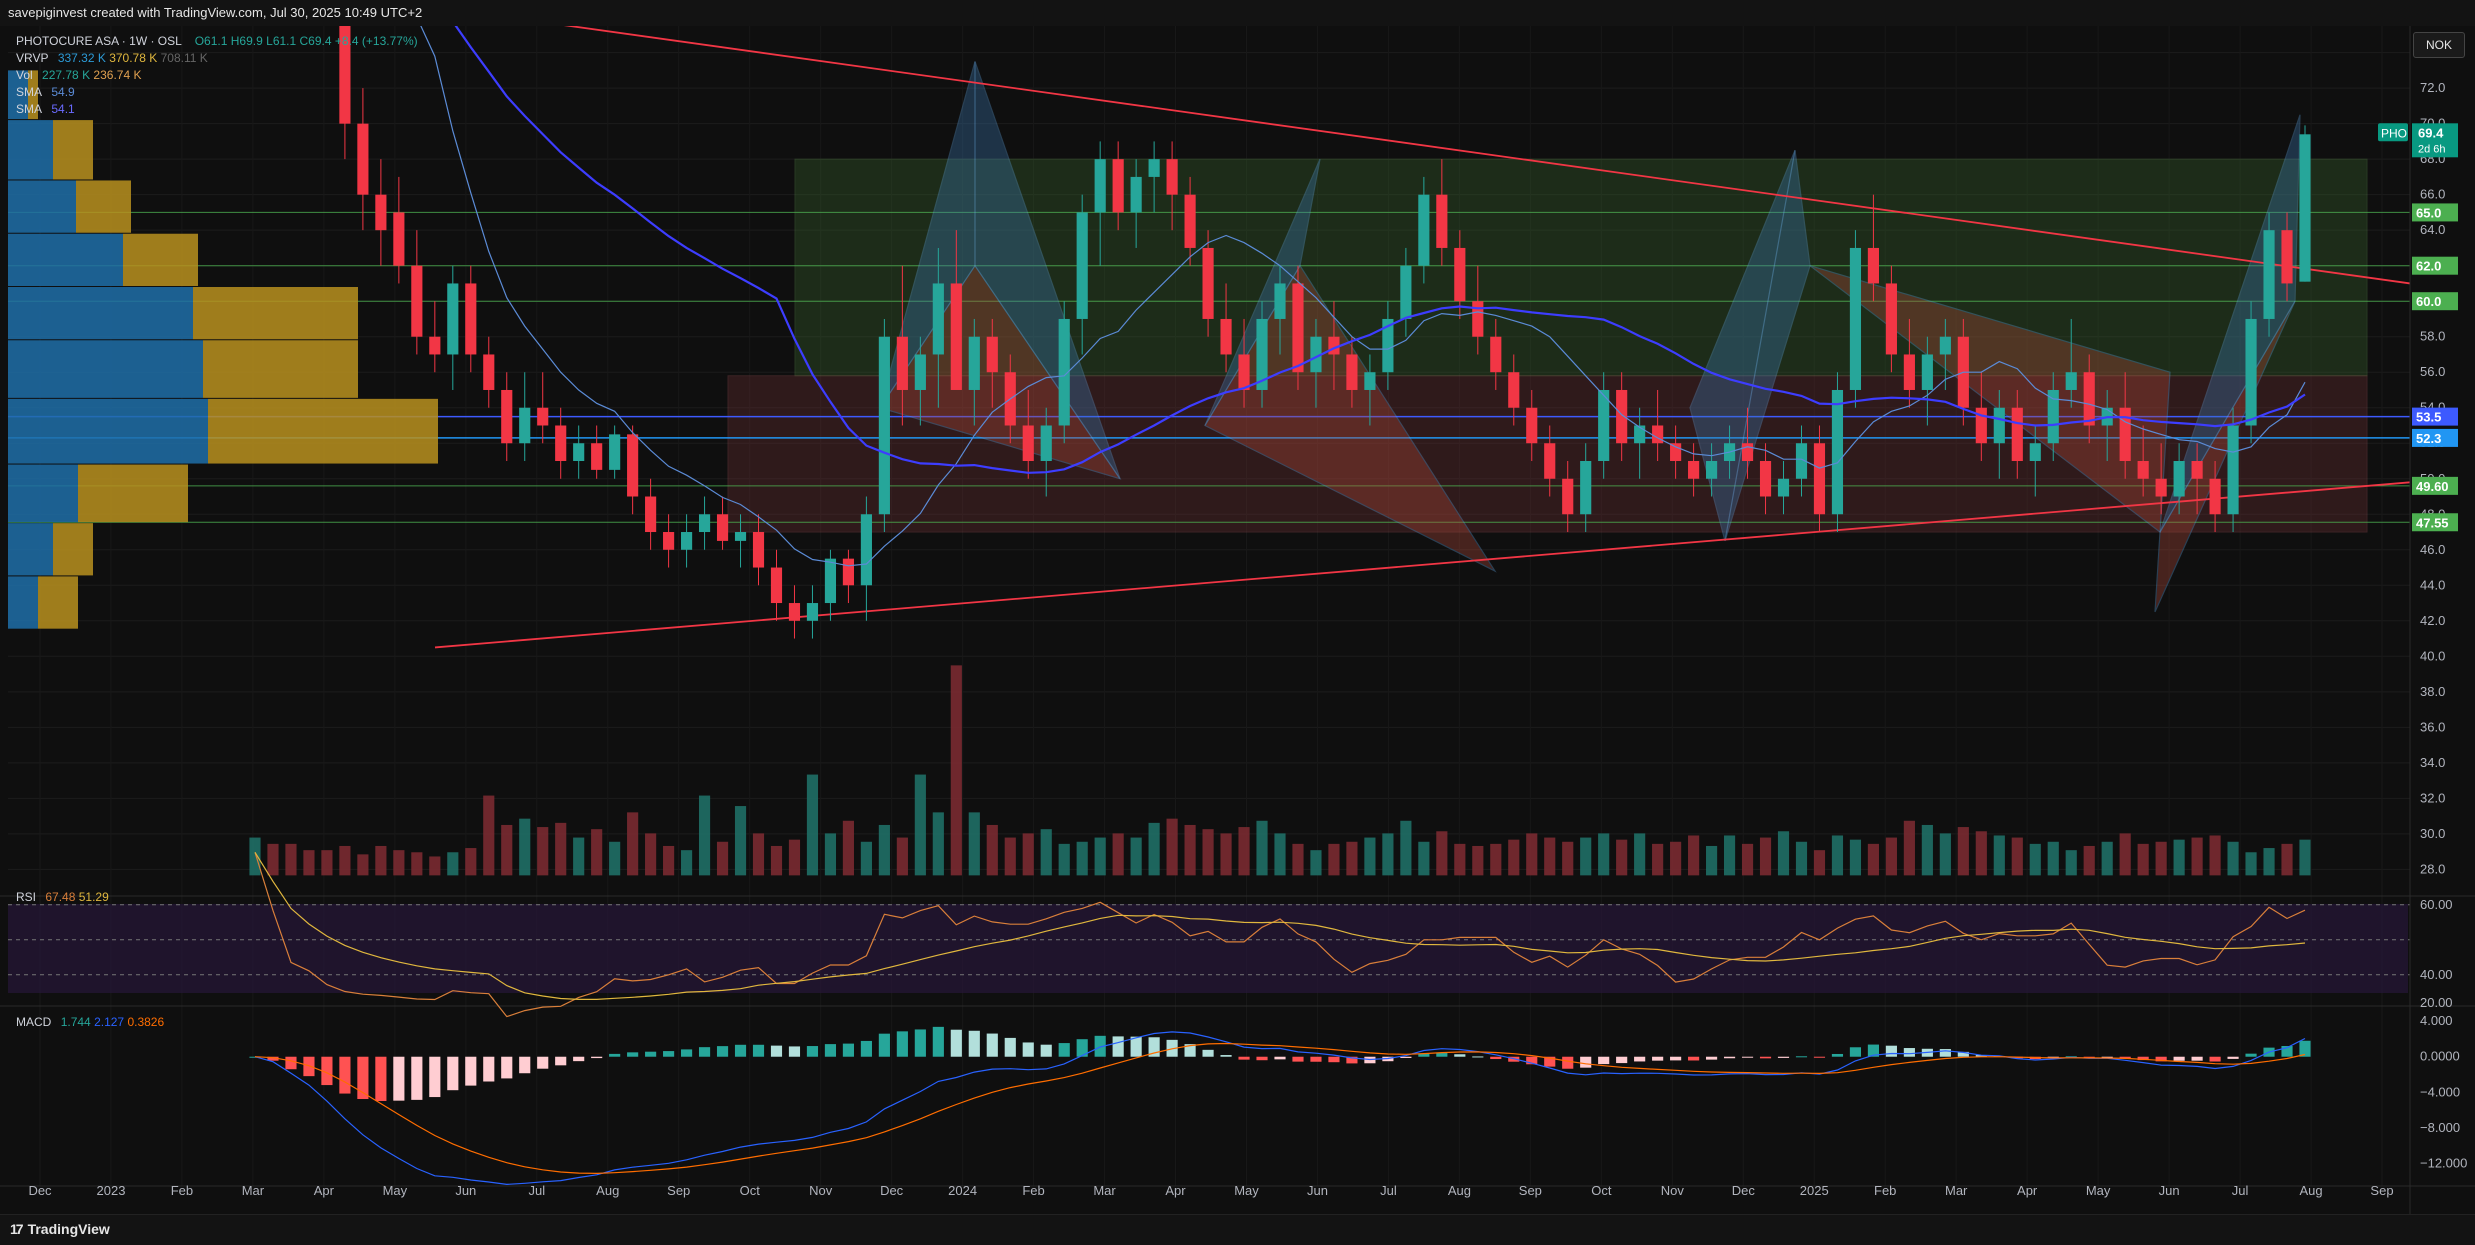 The width and height of the screenshot is (2475, 1245). What do you see at coordinates (111, 1190) in the screenshot?
I see `time-tick-label: 2023` at bounding box center [111, 1190].